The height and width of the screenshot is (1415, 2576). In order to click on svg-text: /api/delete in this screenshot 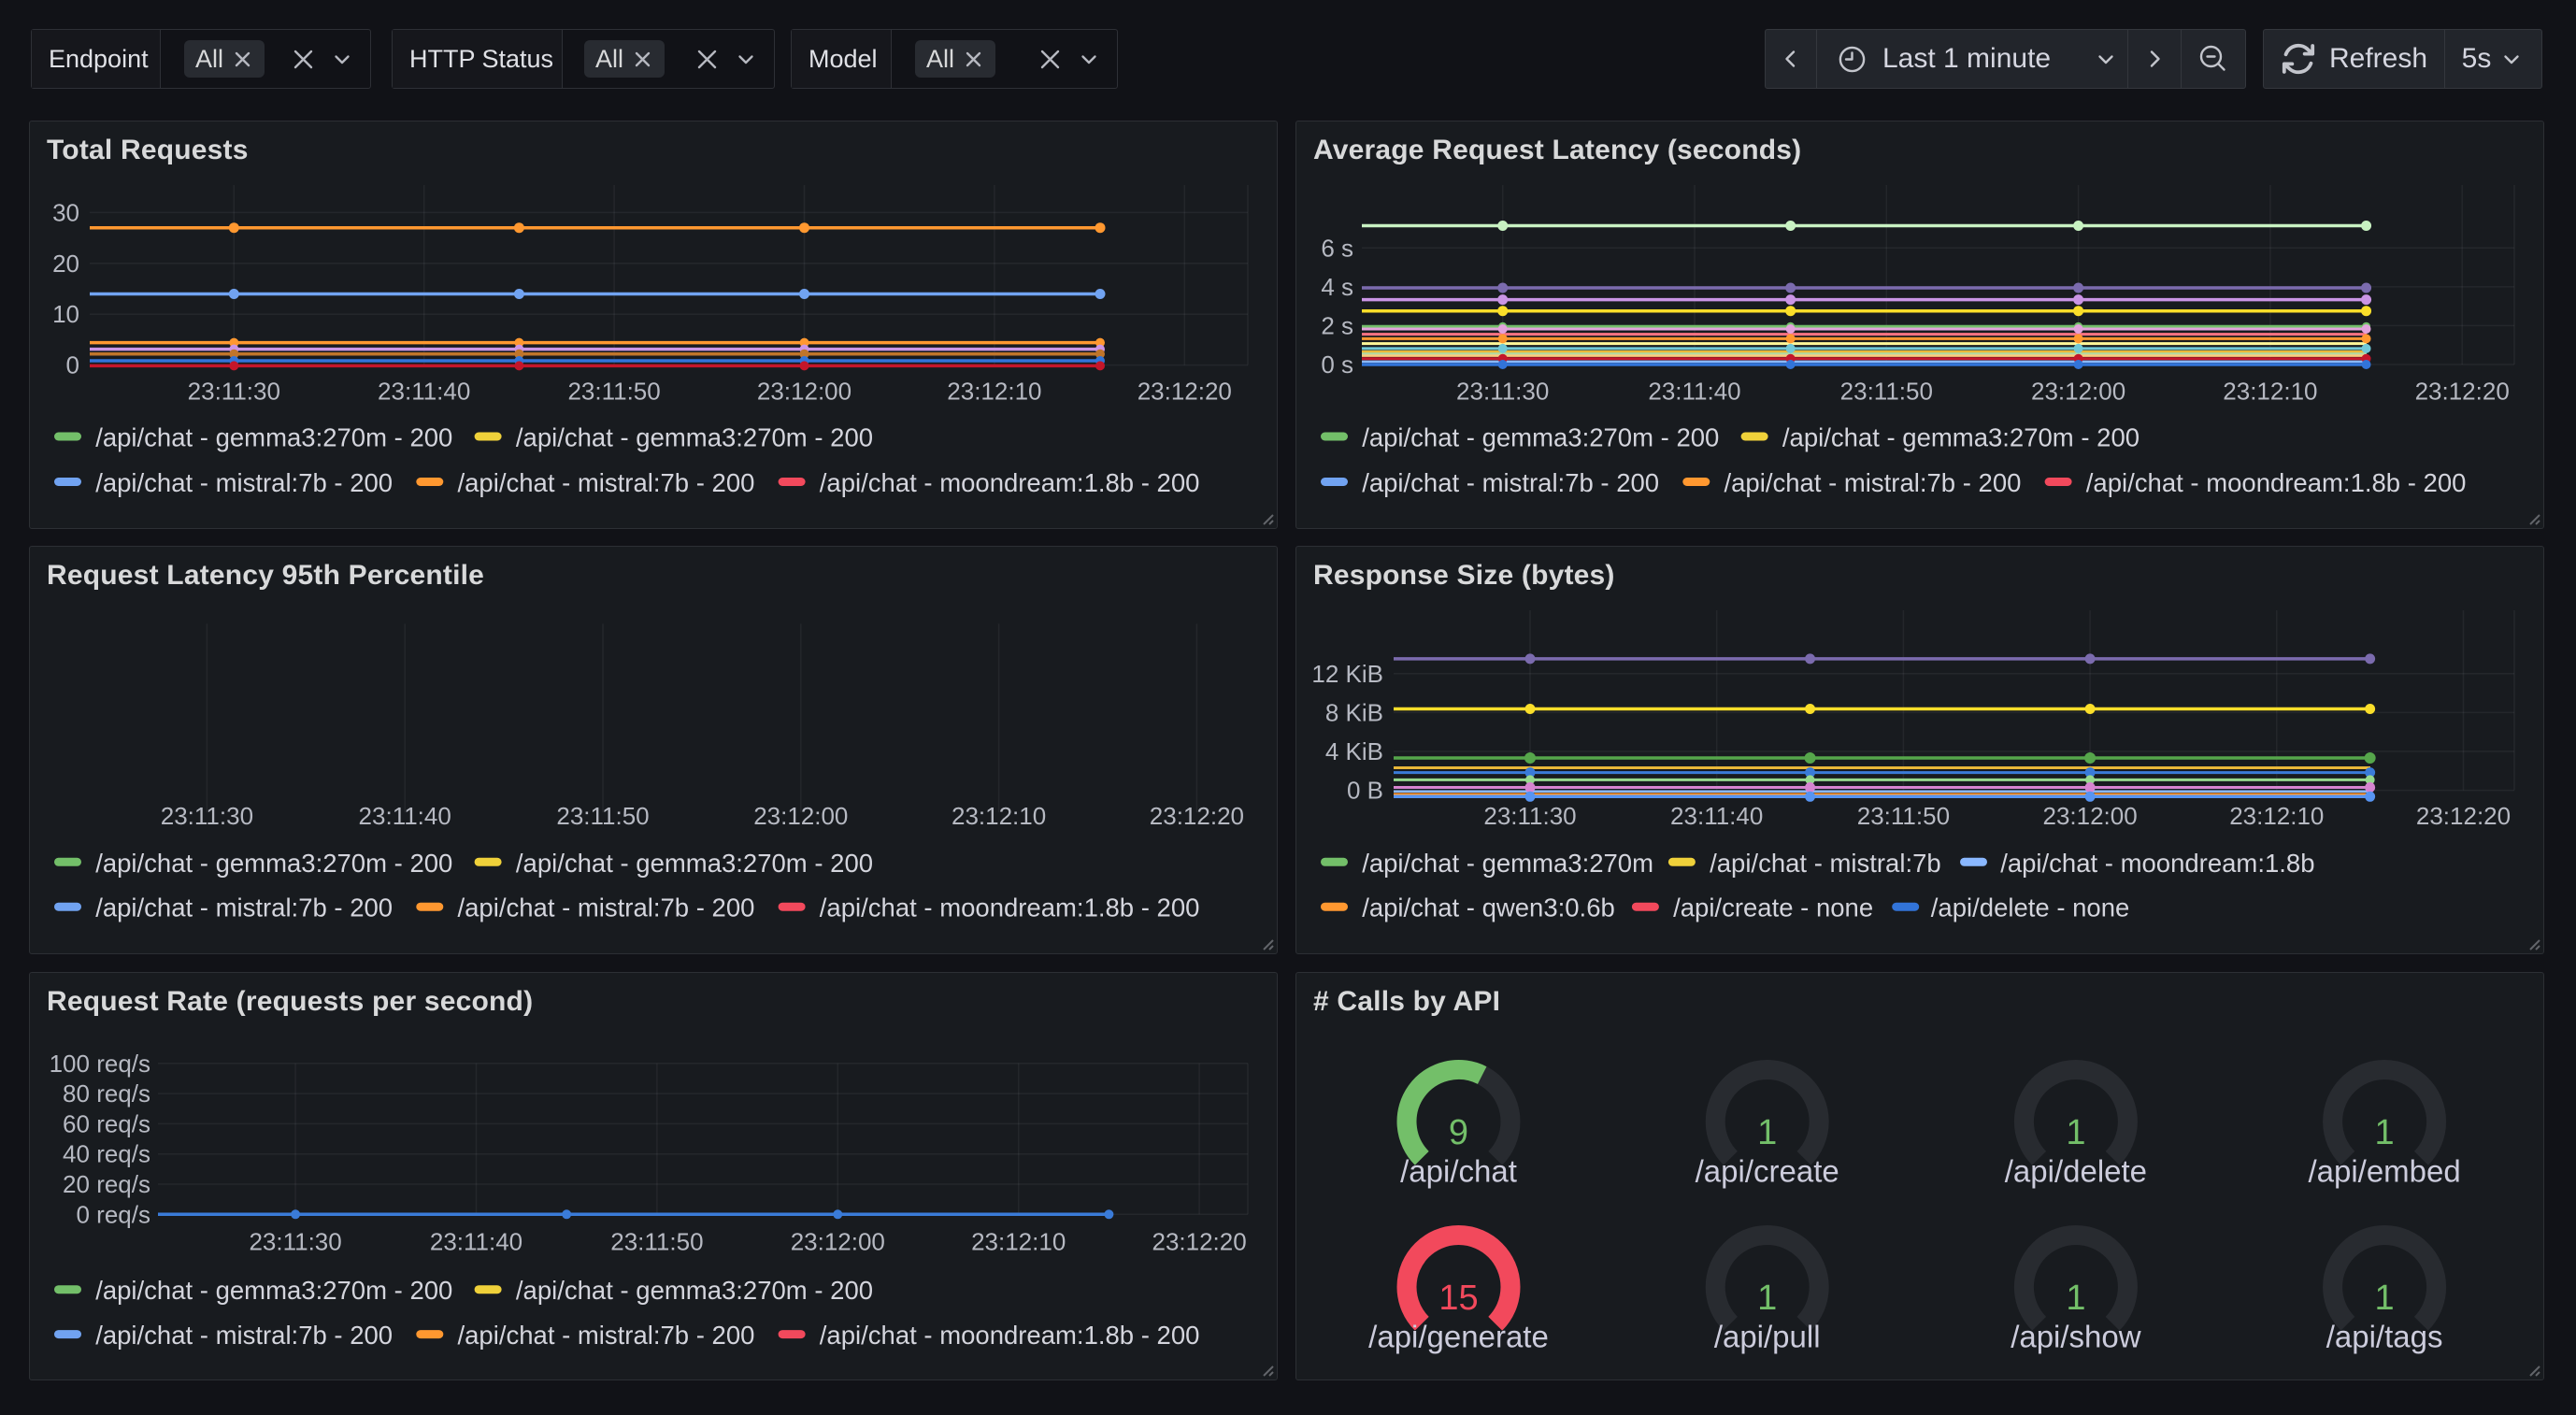, I will do `click(2076, 1172)`.